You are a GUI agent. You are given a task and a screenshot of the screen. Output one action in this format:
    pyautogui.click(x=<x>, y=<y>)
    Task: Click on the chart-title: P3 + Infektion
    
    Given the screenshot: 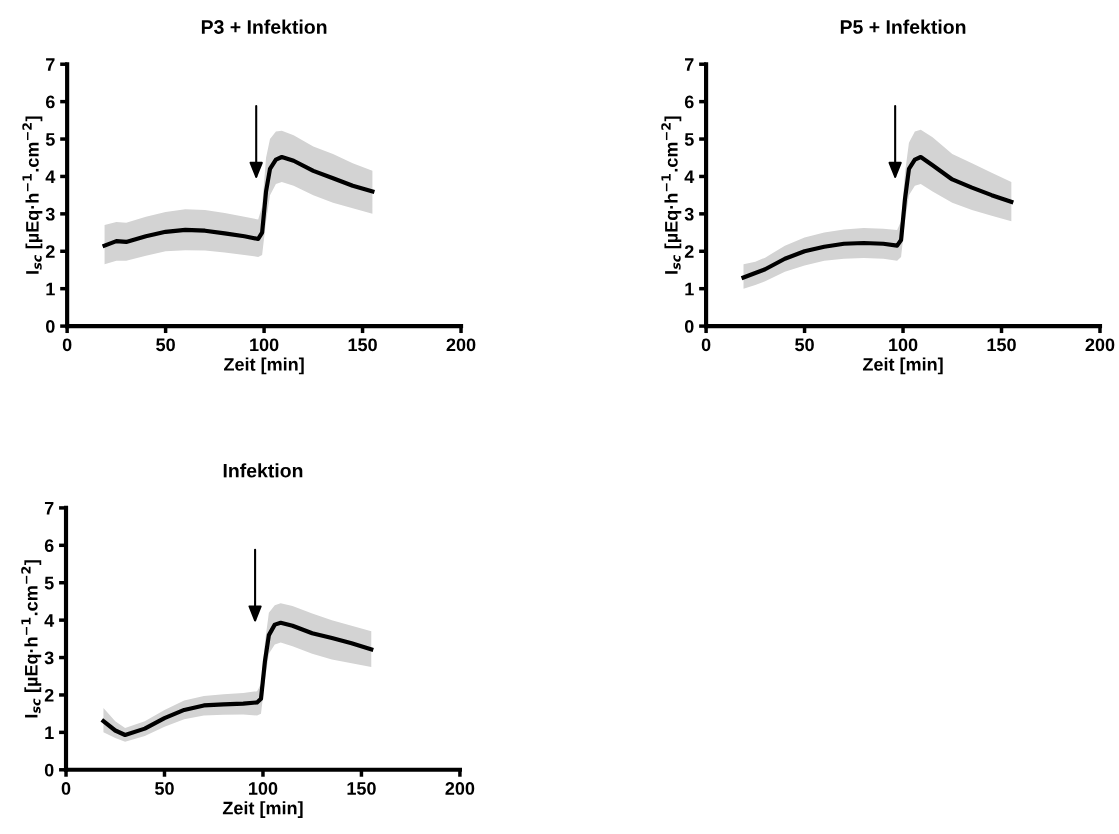 What is the action you would take?
    pyautogui.click(x=264, y=26)
    